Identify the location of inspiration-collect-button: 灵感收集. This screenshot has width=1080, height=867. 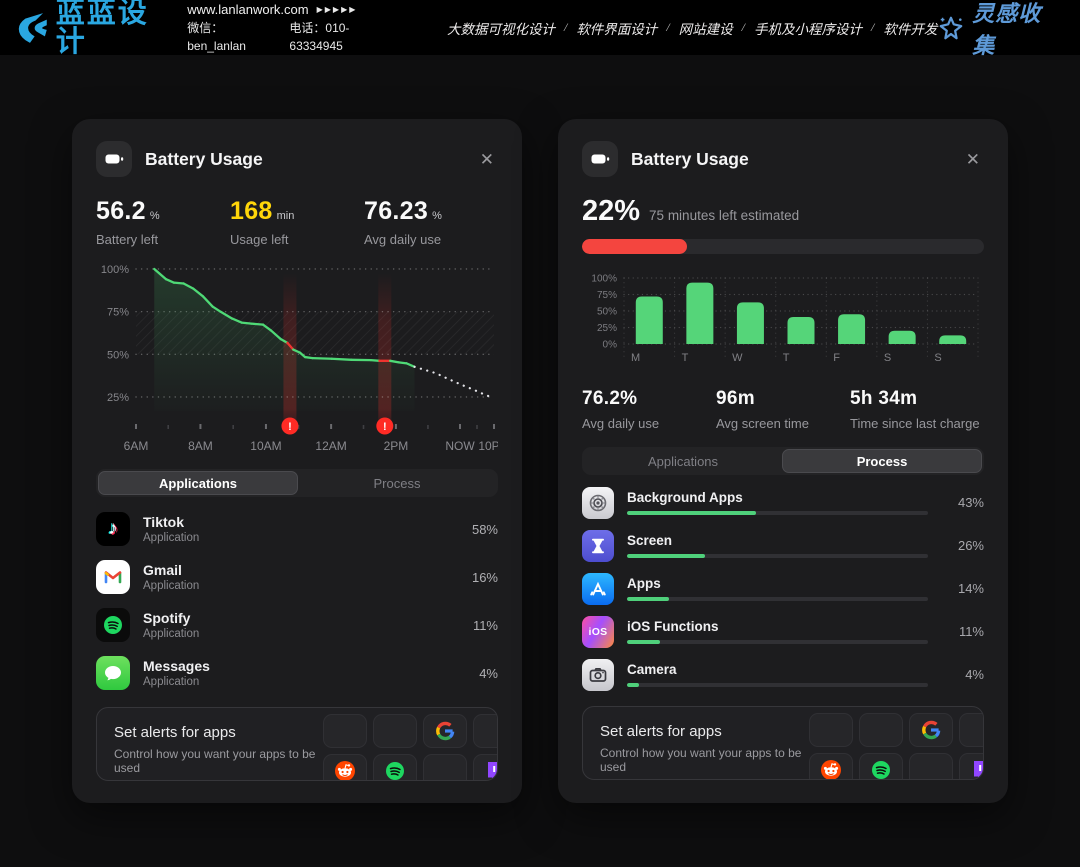
(997, 30).